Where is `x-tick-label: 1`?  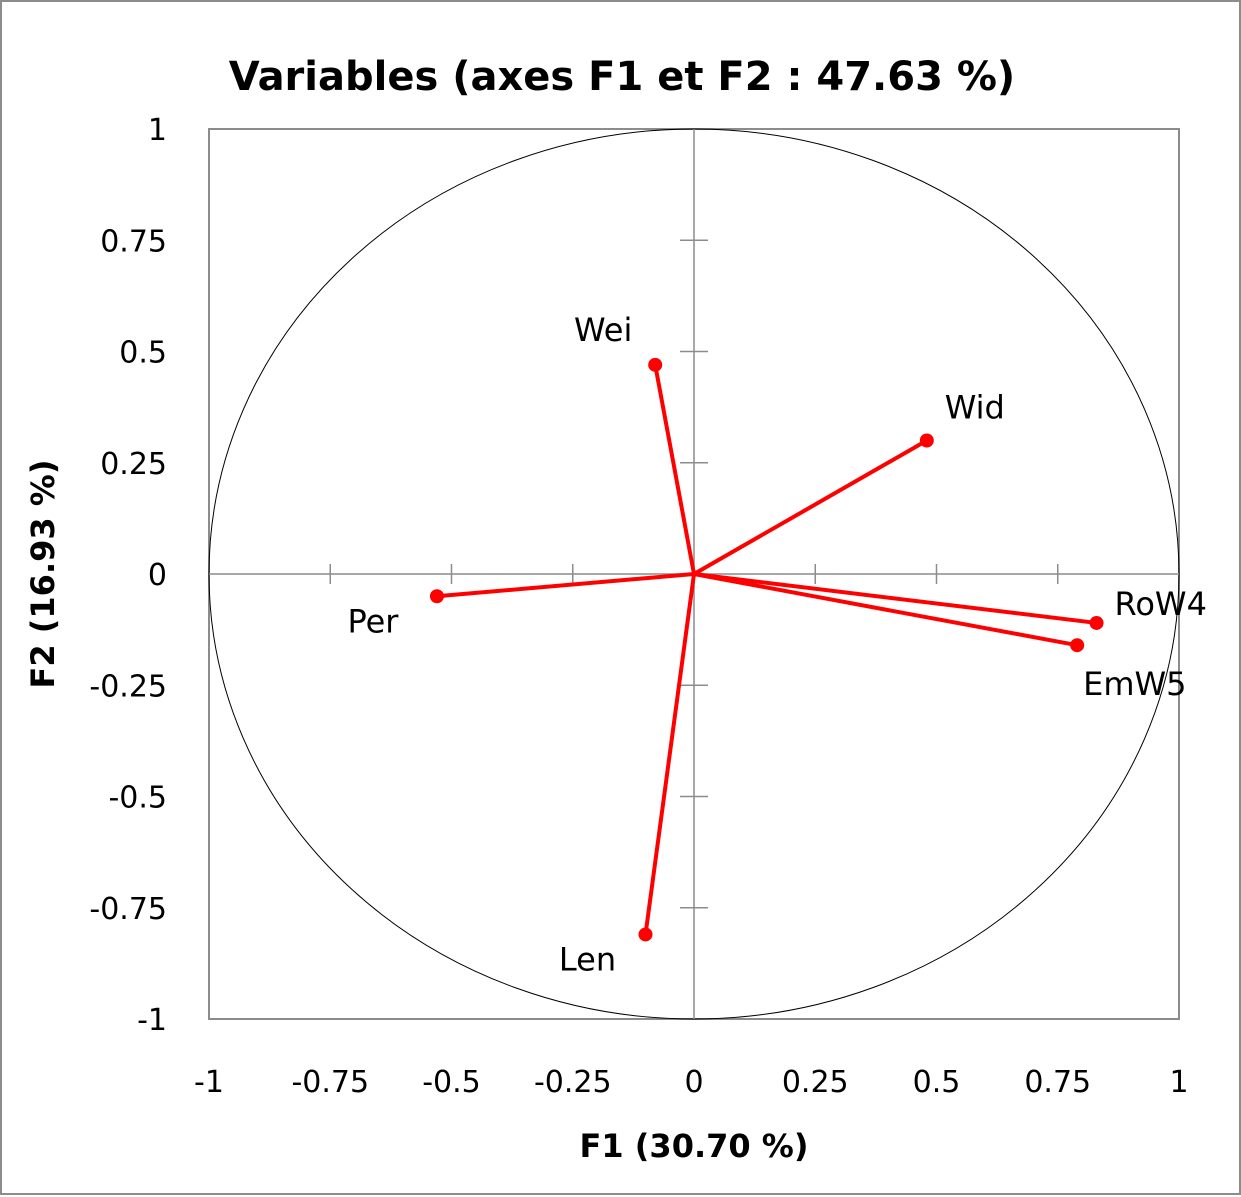 x-tick-label: 1 is located at coordinates (1178, 1082).